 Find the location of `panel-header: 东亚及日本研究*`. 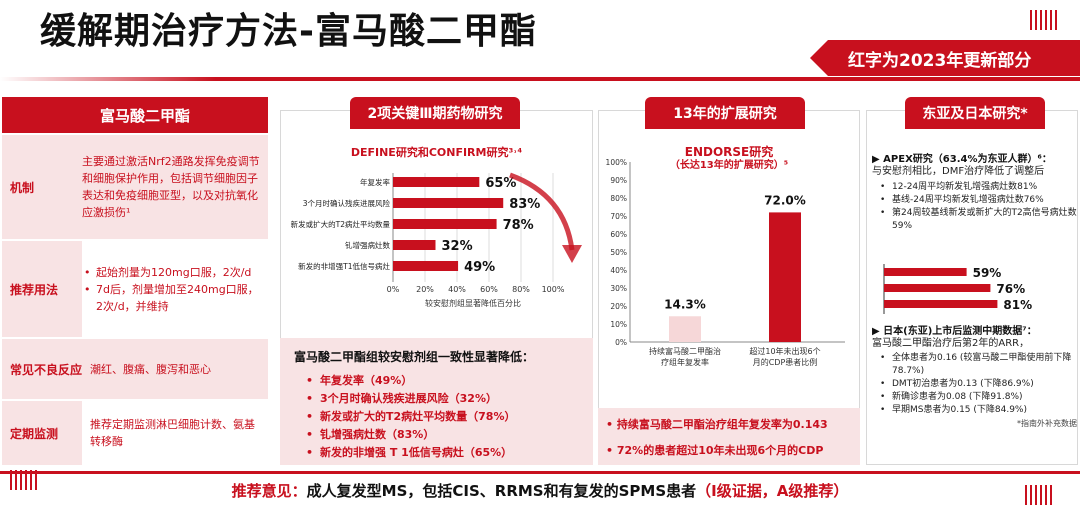

panel-header: 东亚及日本研究* is located at coordinates (975, 113).